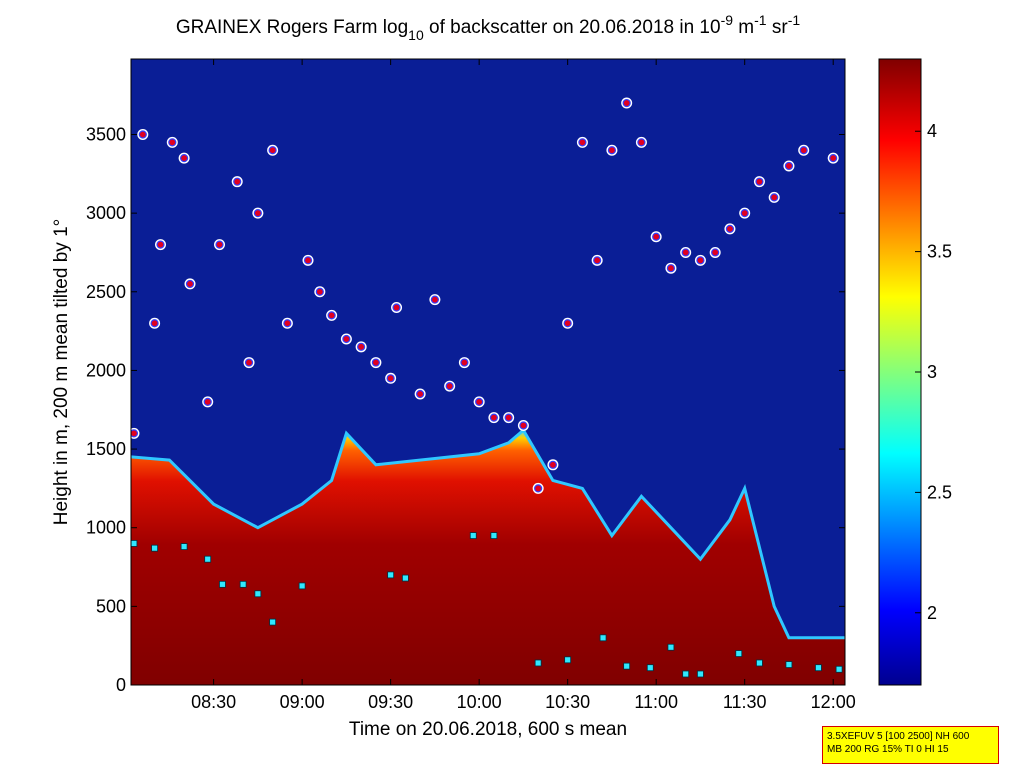 This screenshot has width=1024, height=767. Describe the element at coordinates (61, 372) in the screenshot. I see `y-axis-label: Height in m, 200 m mean tilted by 1°` at that location.